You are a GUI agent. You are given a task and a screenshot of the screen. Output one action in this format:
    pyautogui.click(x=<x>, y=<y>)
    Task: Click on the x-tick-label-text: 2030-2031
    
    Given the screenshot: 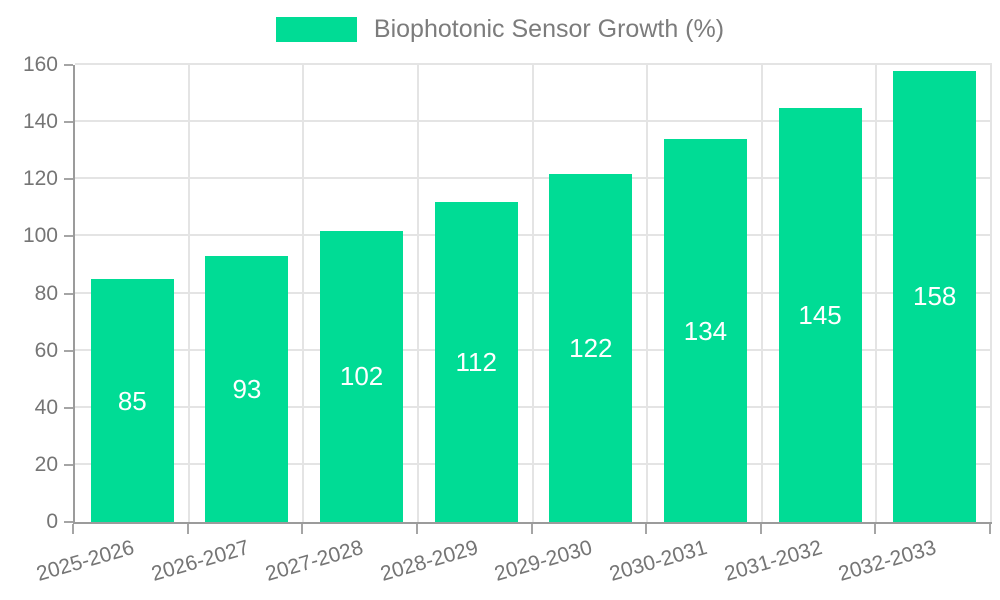 What is the action you would take?
    pyautogui.click(x=658, y=561)
    